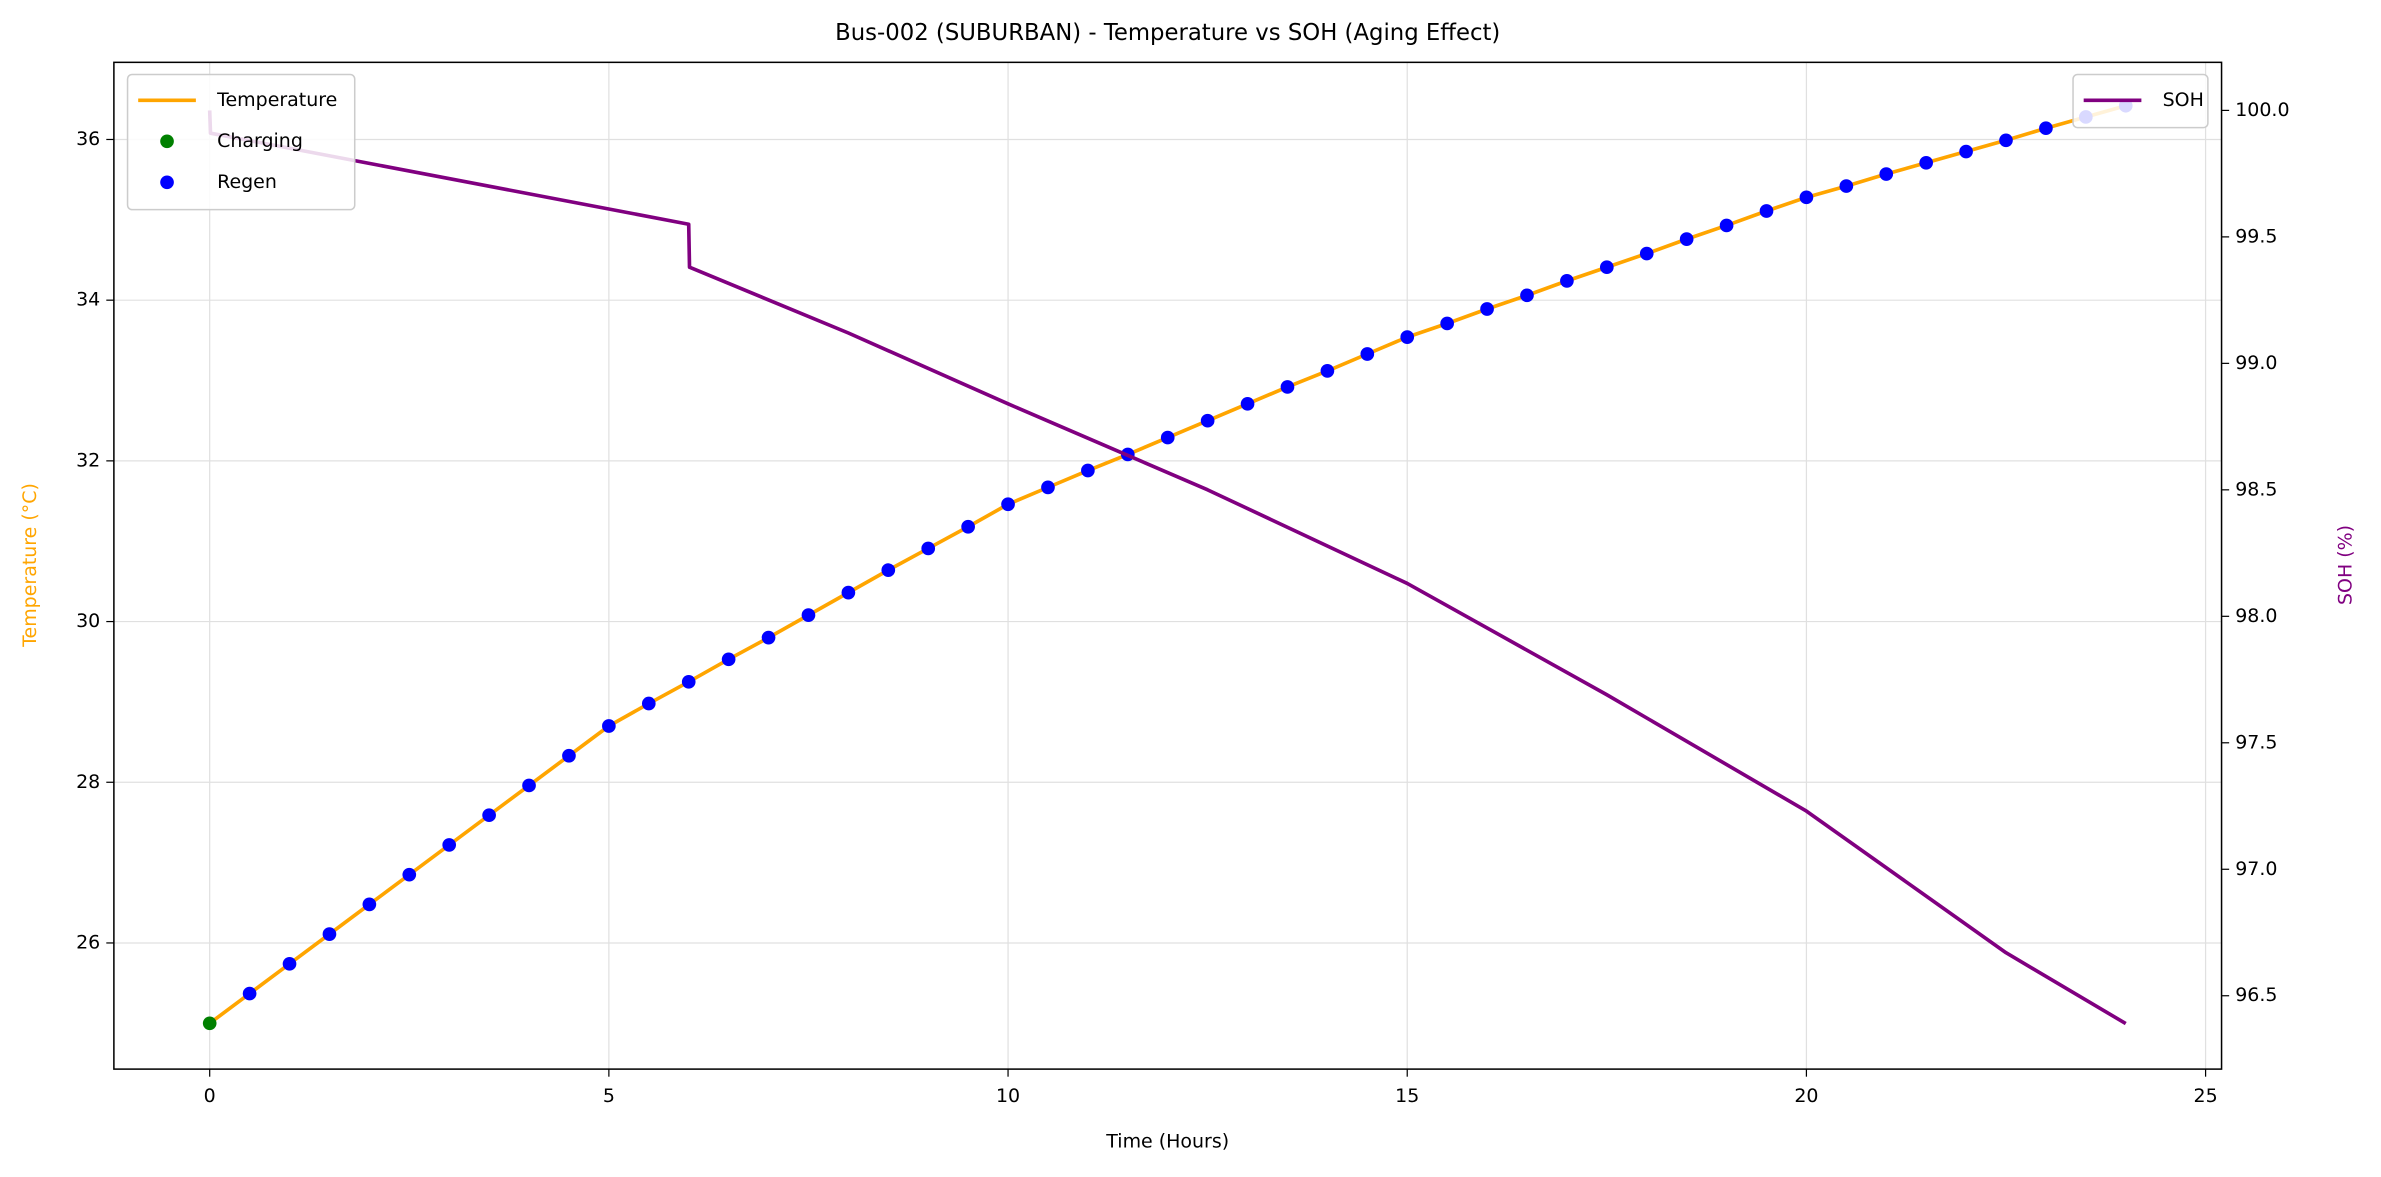 This screenshot has width=2381, height=1177. Describe the element at coordinates (609, 1096) in the screenshot. I see `x-tick-label: 5` at that location.